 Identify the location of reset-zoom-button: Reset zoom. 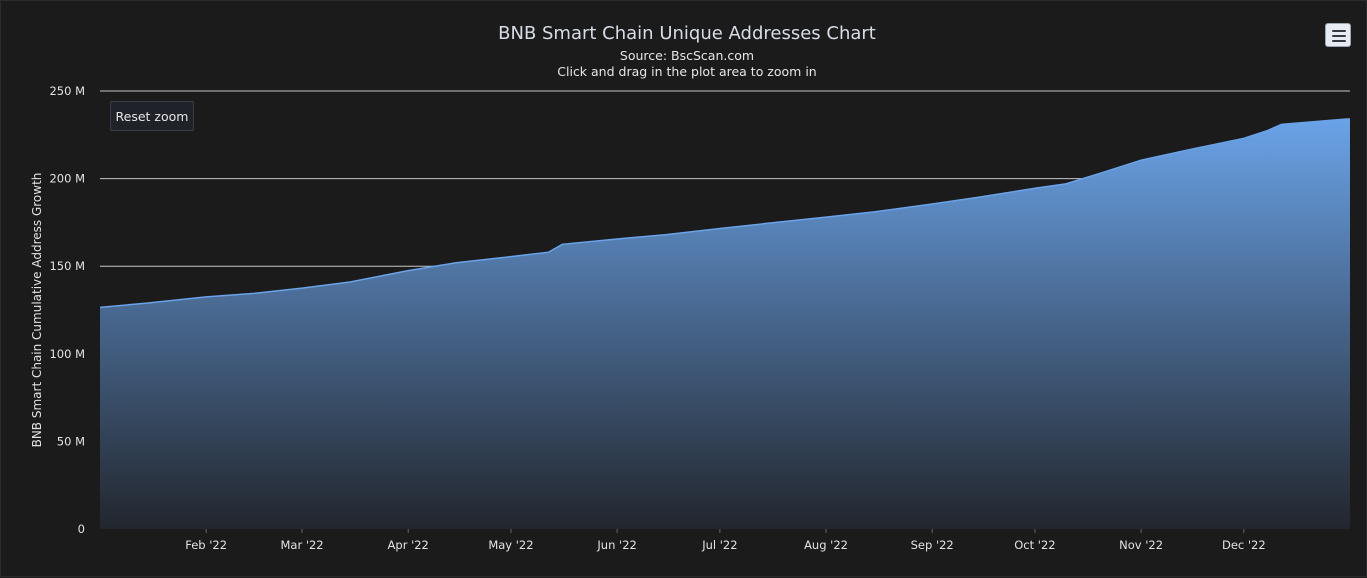
(152, 116).